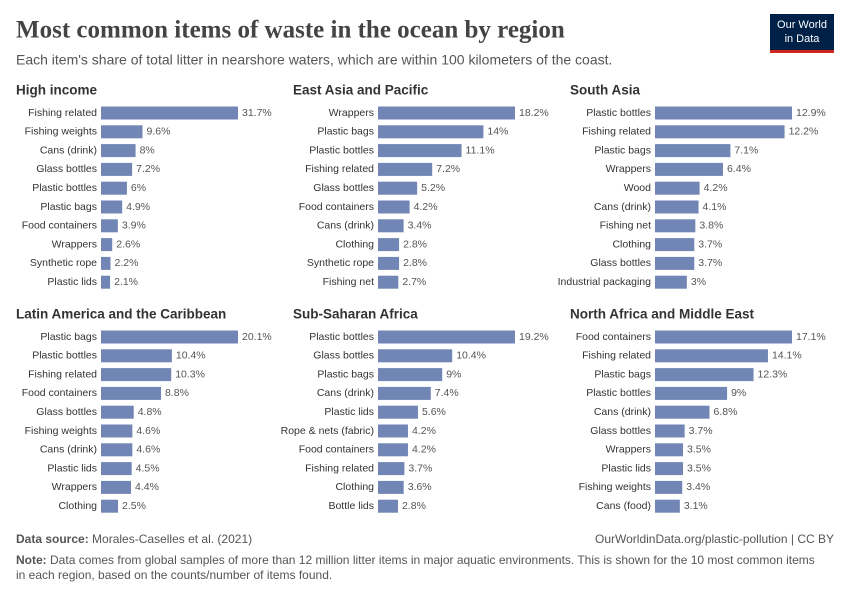  Describe the element at coordinates (191, 356) in the screenshot. I see `value-label: 10.4%` at that location.